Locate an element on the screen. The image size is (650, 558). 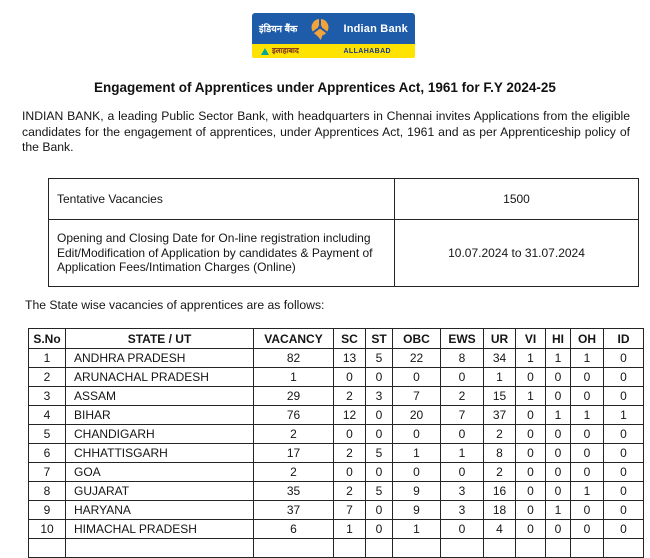
table-row: 9 HARYANA 37 7 0 9 3 18 0 1 0 0 is located at coordinates (336, 510).